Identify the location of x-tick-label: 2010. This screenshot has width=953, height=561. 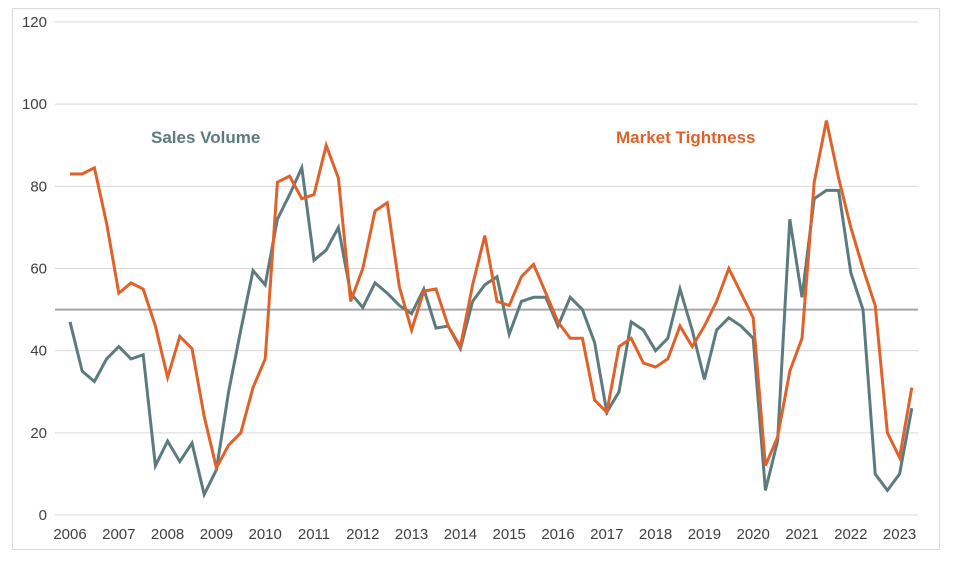
(265, 534).